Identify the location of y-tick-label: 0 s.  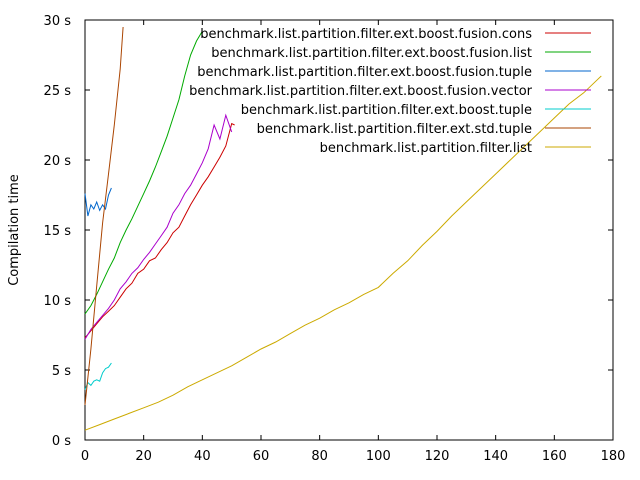
(61, 441).